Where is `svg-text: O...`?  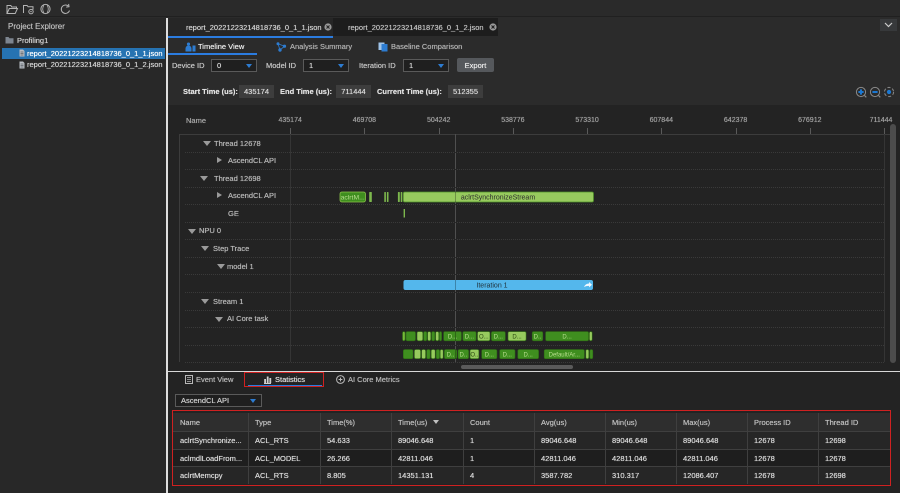 svg-text: O... is located at coordinates (484, 338).